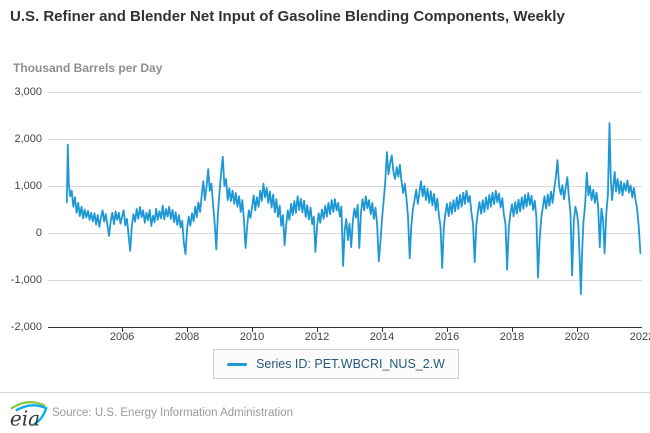 This screenshot has height=433, width=650. What do you see at coordinates (325, 392) in the screenshot?
I see `footer-divider` at bounding box center [325, 392].